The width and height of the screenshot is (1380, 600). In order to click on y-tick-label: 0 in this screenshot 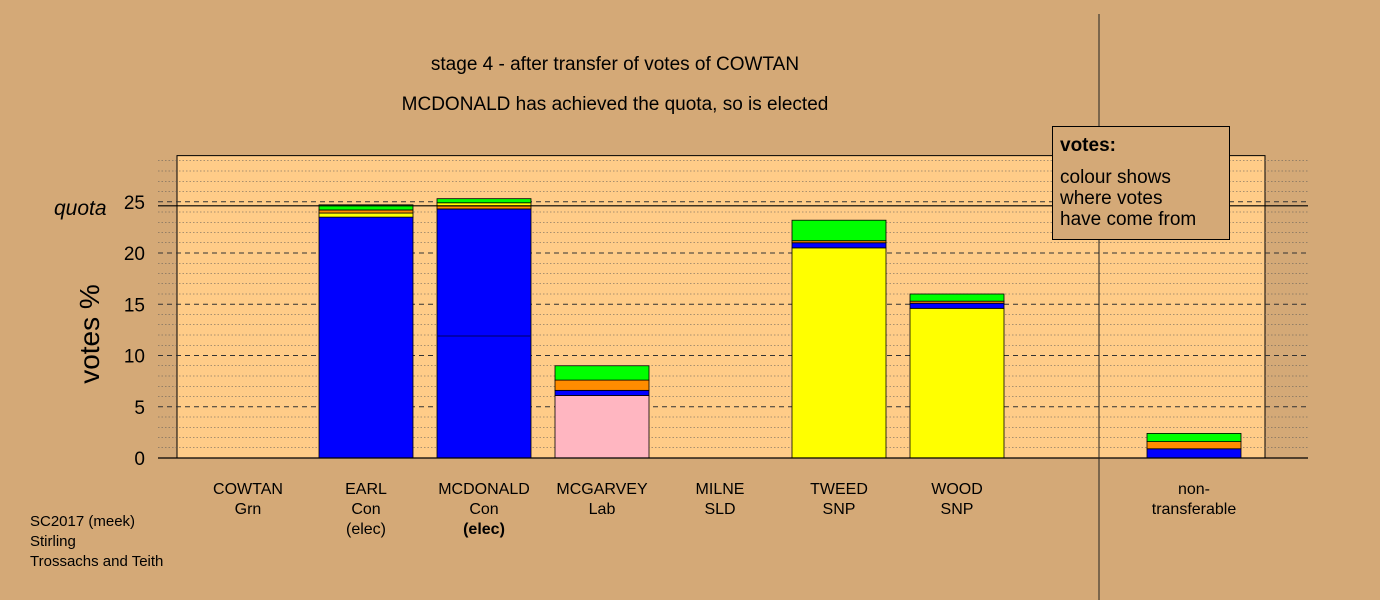, I will do `click(139, 459)`.